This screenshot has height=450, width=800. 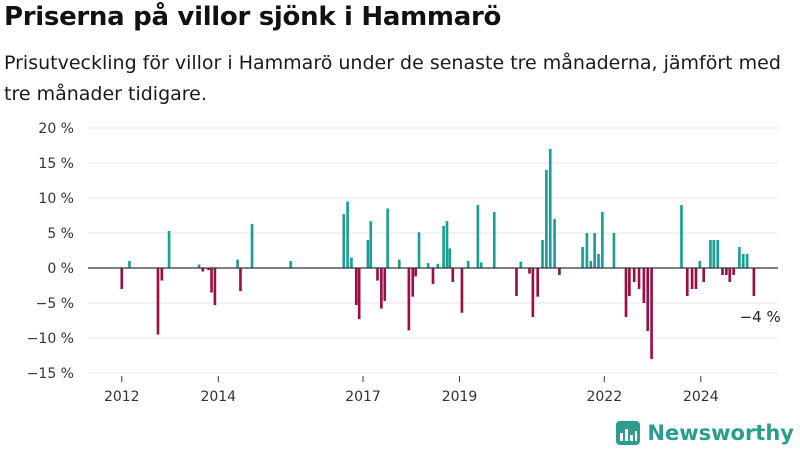 I want to click on x-tick-label: 2012, so click(x=122, y=397).